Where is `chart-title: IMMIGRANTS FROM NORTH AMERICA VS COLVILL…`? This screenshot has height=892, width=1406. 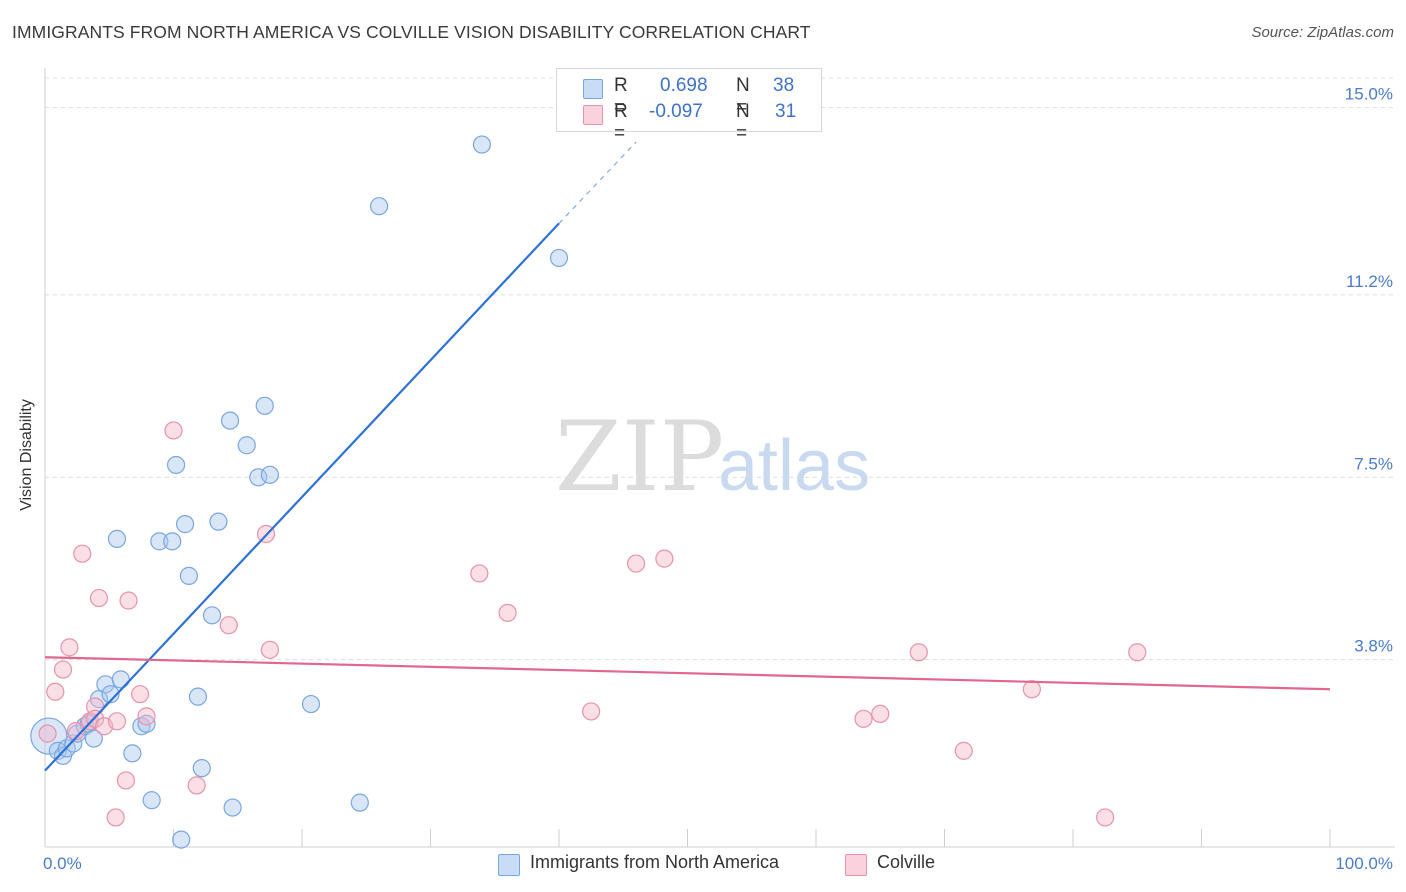
chart-title: IMMIGRANTS FROM NORTH AMERICA VS COLVILL… is located at coordinates (411, 32).